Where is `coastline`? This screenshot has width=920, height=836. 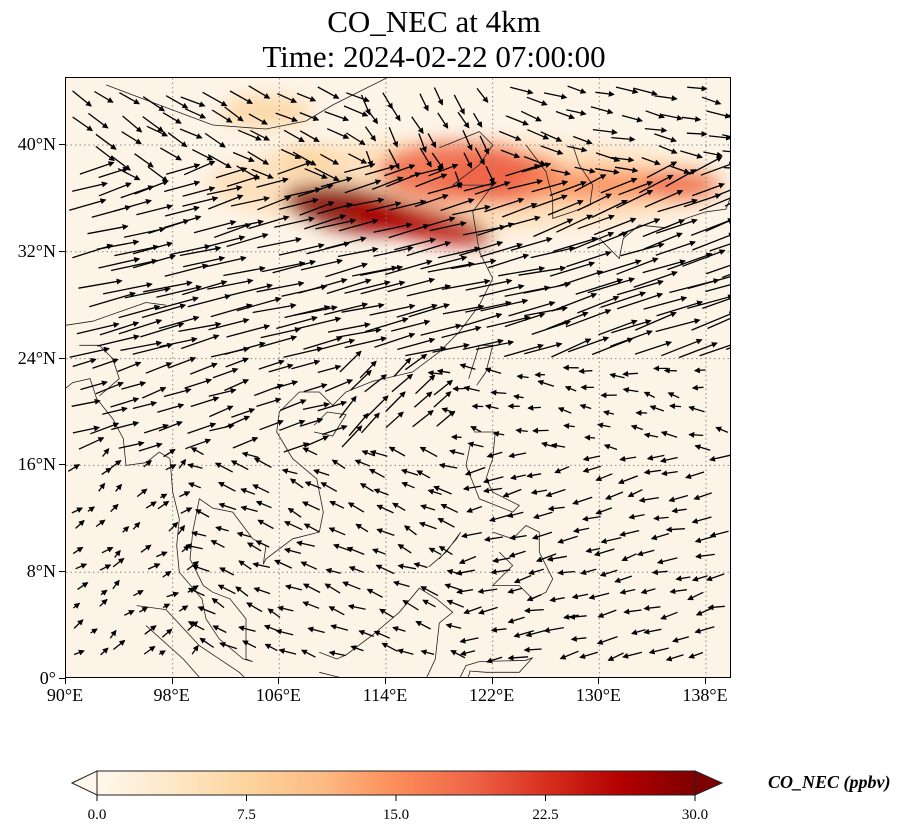
coastline is located at coordinates (492, 472).